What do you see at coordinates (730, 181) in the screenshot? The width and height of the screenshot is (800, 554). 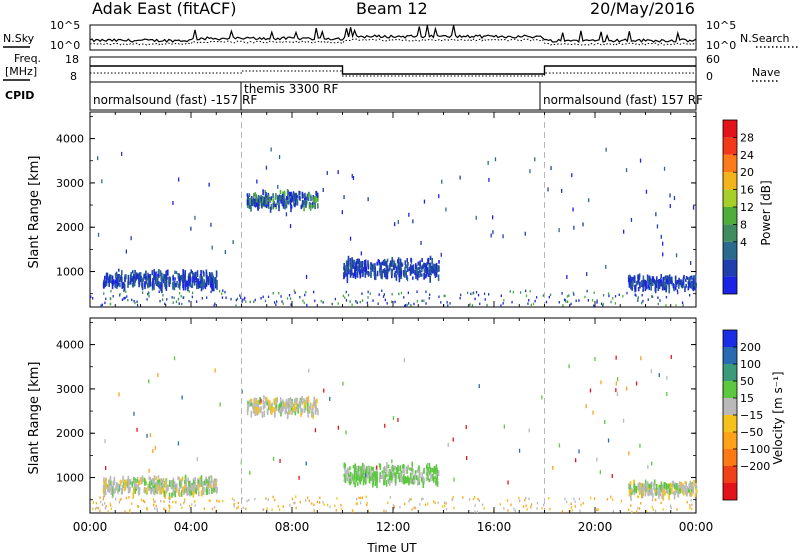 I see `power-colorbar-segment` at bounding box center [730, 181].